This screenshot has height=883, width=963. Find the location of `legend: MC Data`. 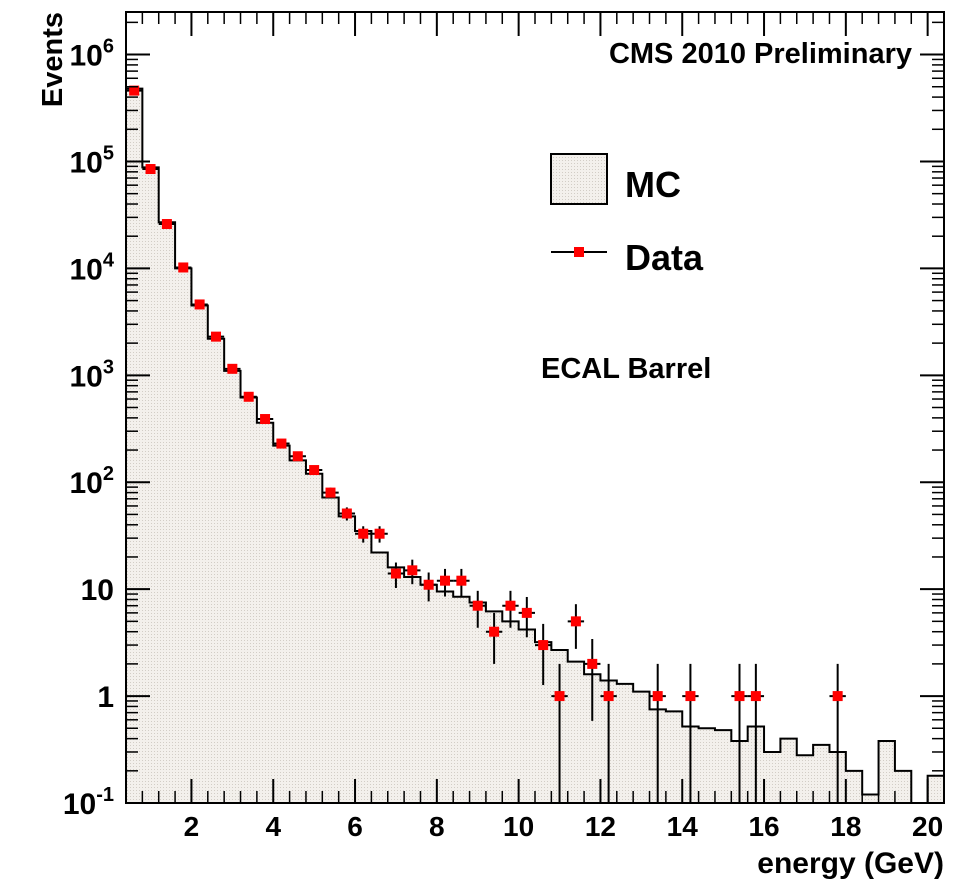

legend: MC Data is located at coordinates (627, 215).